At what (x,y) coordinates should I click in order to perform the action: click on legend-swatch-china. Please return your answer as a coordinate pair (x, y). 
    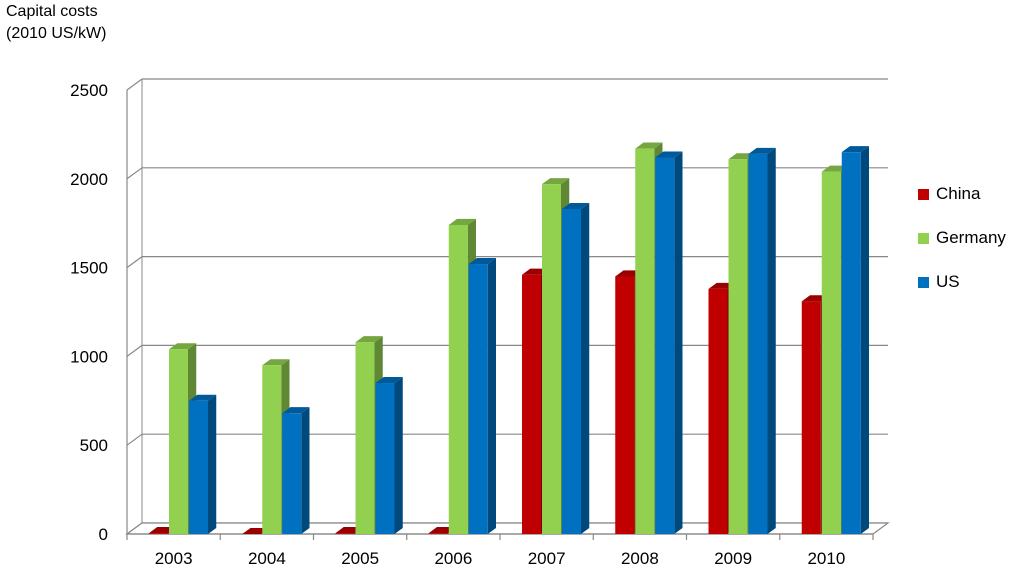
    Looking at the image, I should click on (923, 194).